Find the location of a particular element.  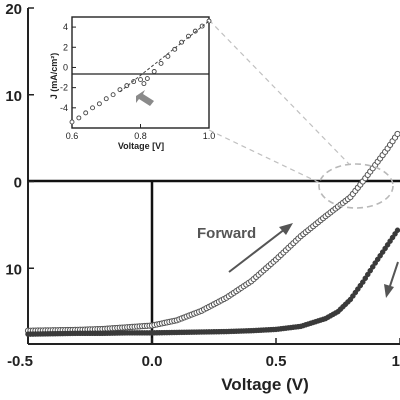

inset-y-tick-label: -4 is located at coordinates (64, 108).